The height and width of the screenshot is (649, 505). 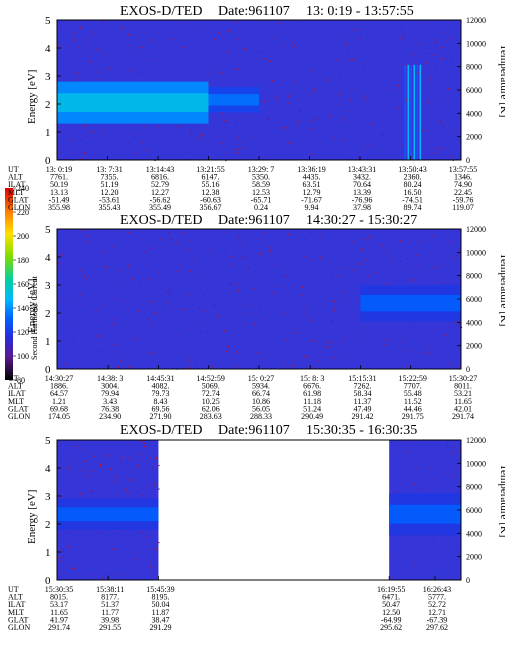 I want to click on orbit-value: 14:38: 3, so click(x=110, y=378).